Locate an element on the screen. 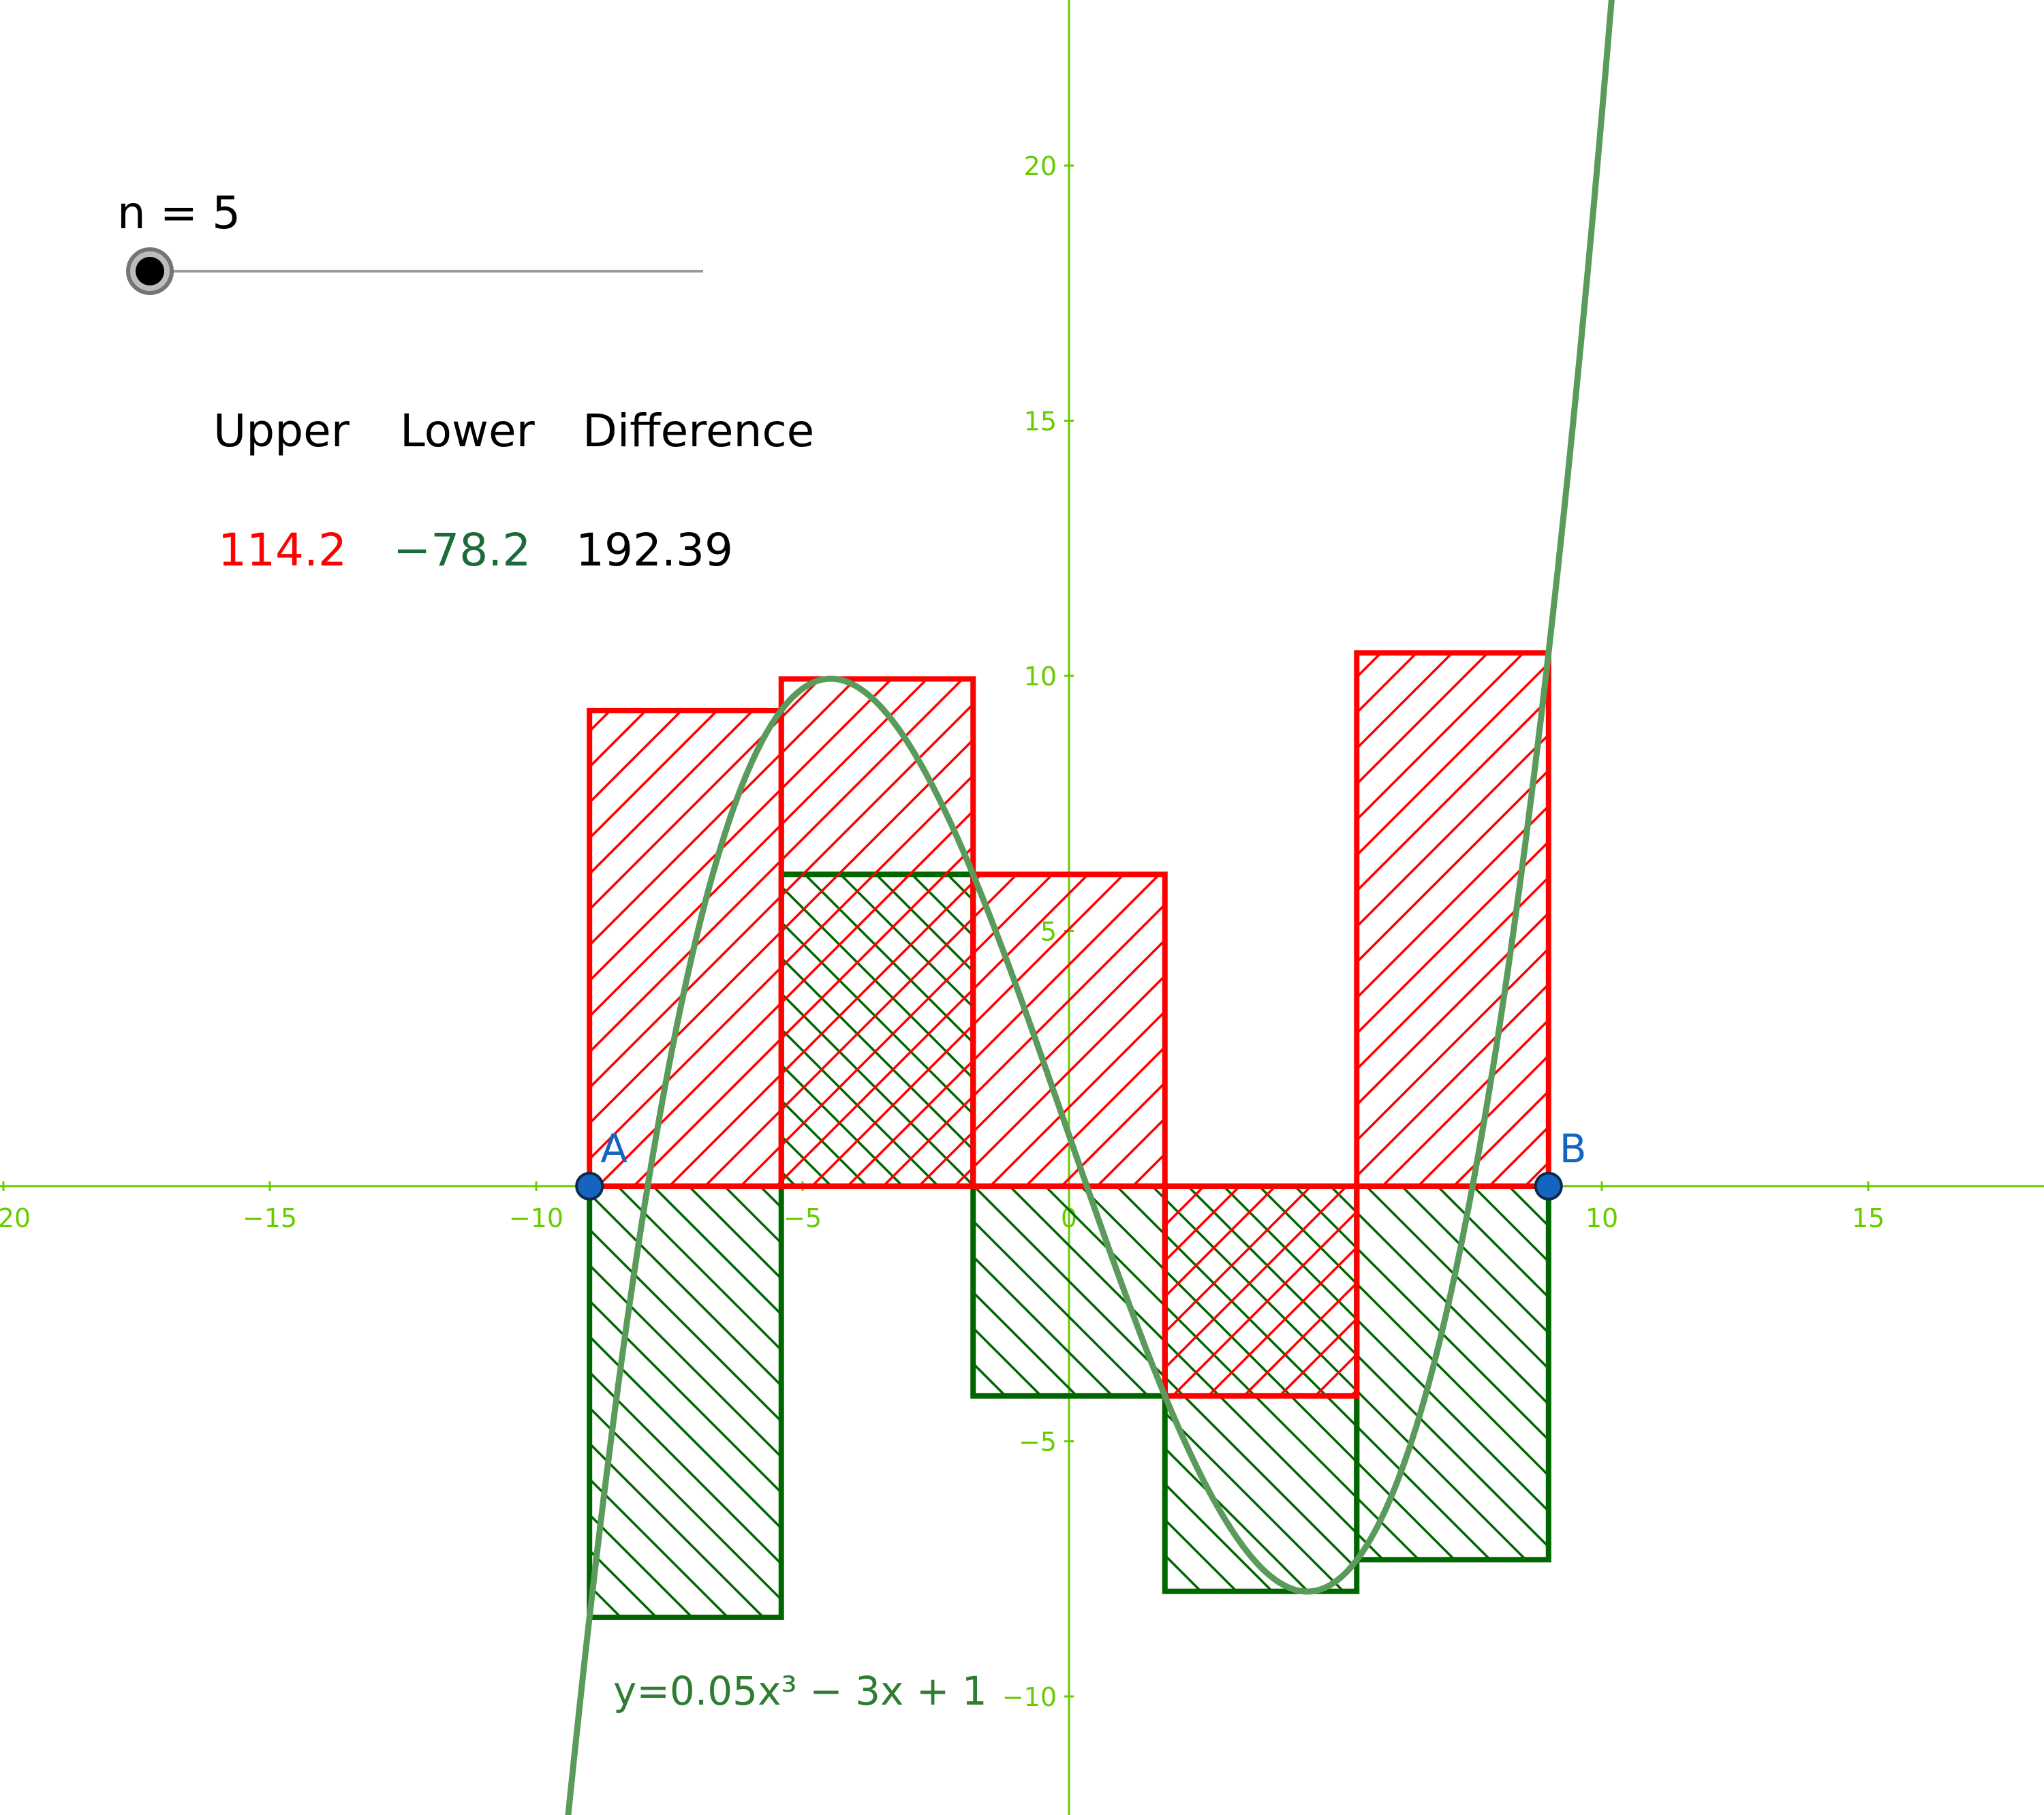  y-tick-label: 10 is located at coordinates (1040, 677).